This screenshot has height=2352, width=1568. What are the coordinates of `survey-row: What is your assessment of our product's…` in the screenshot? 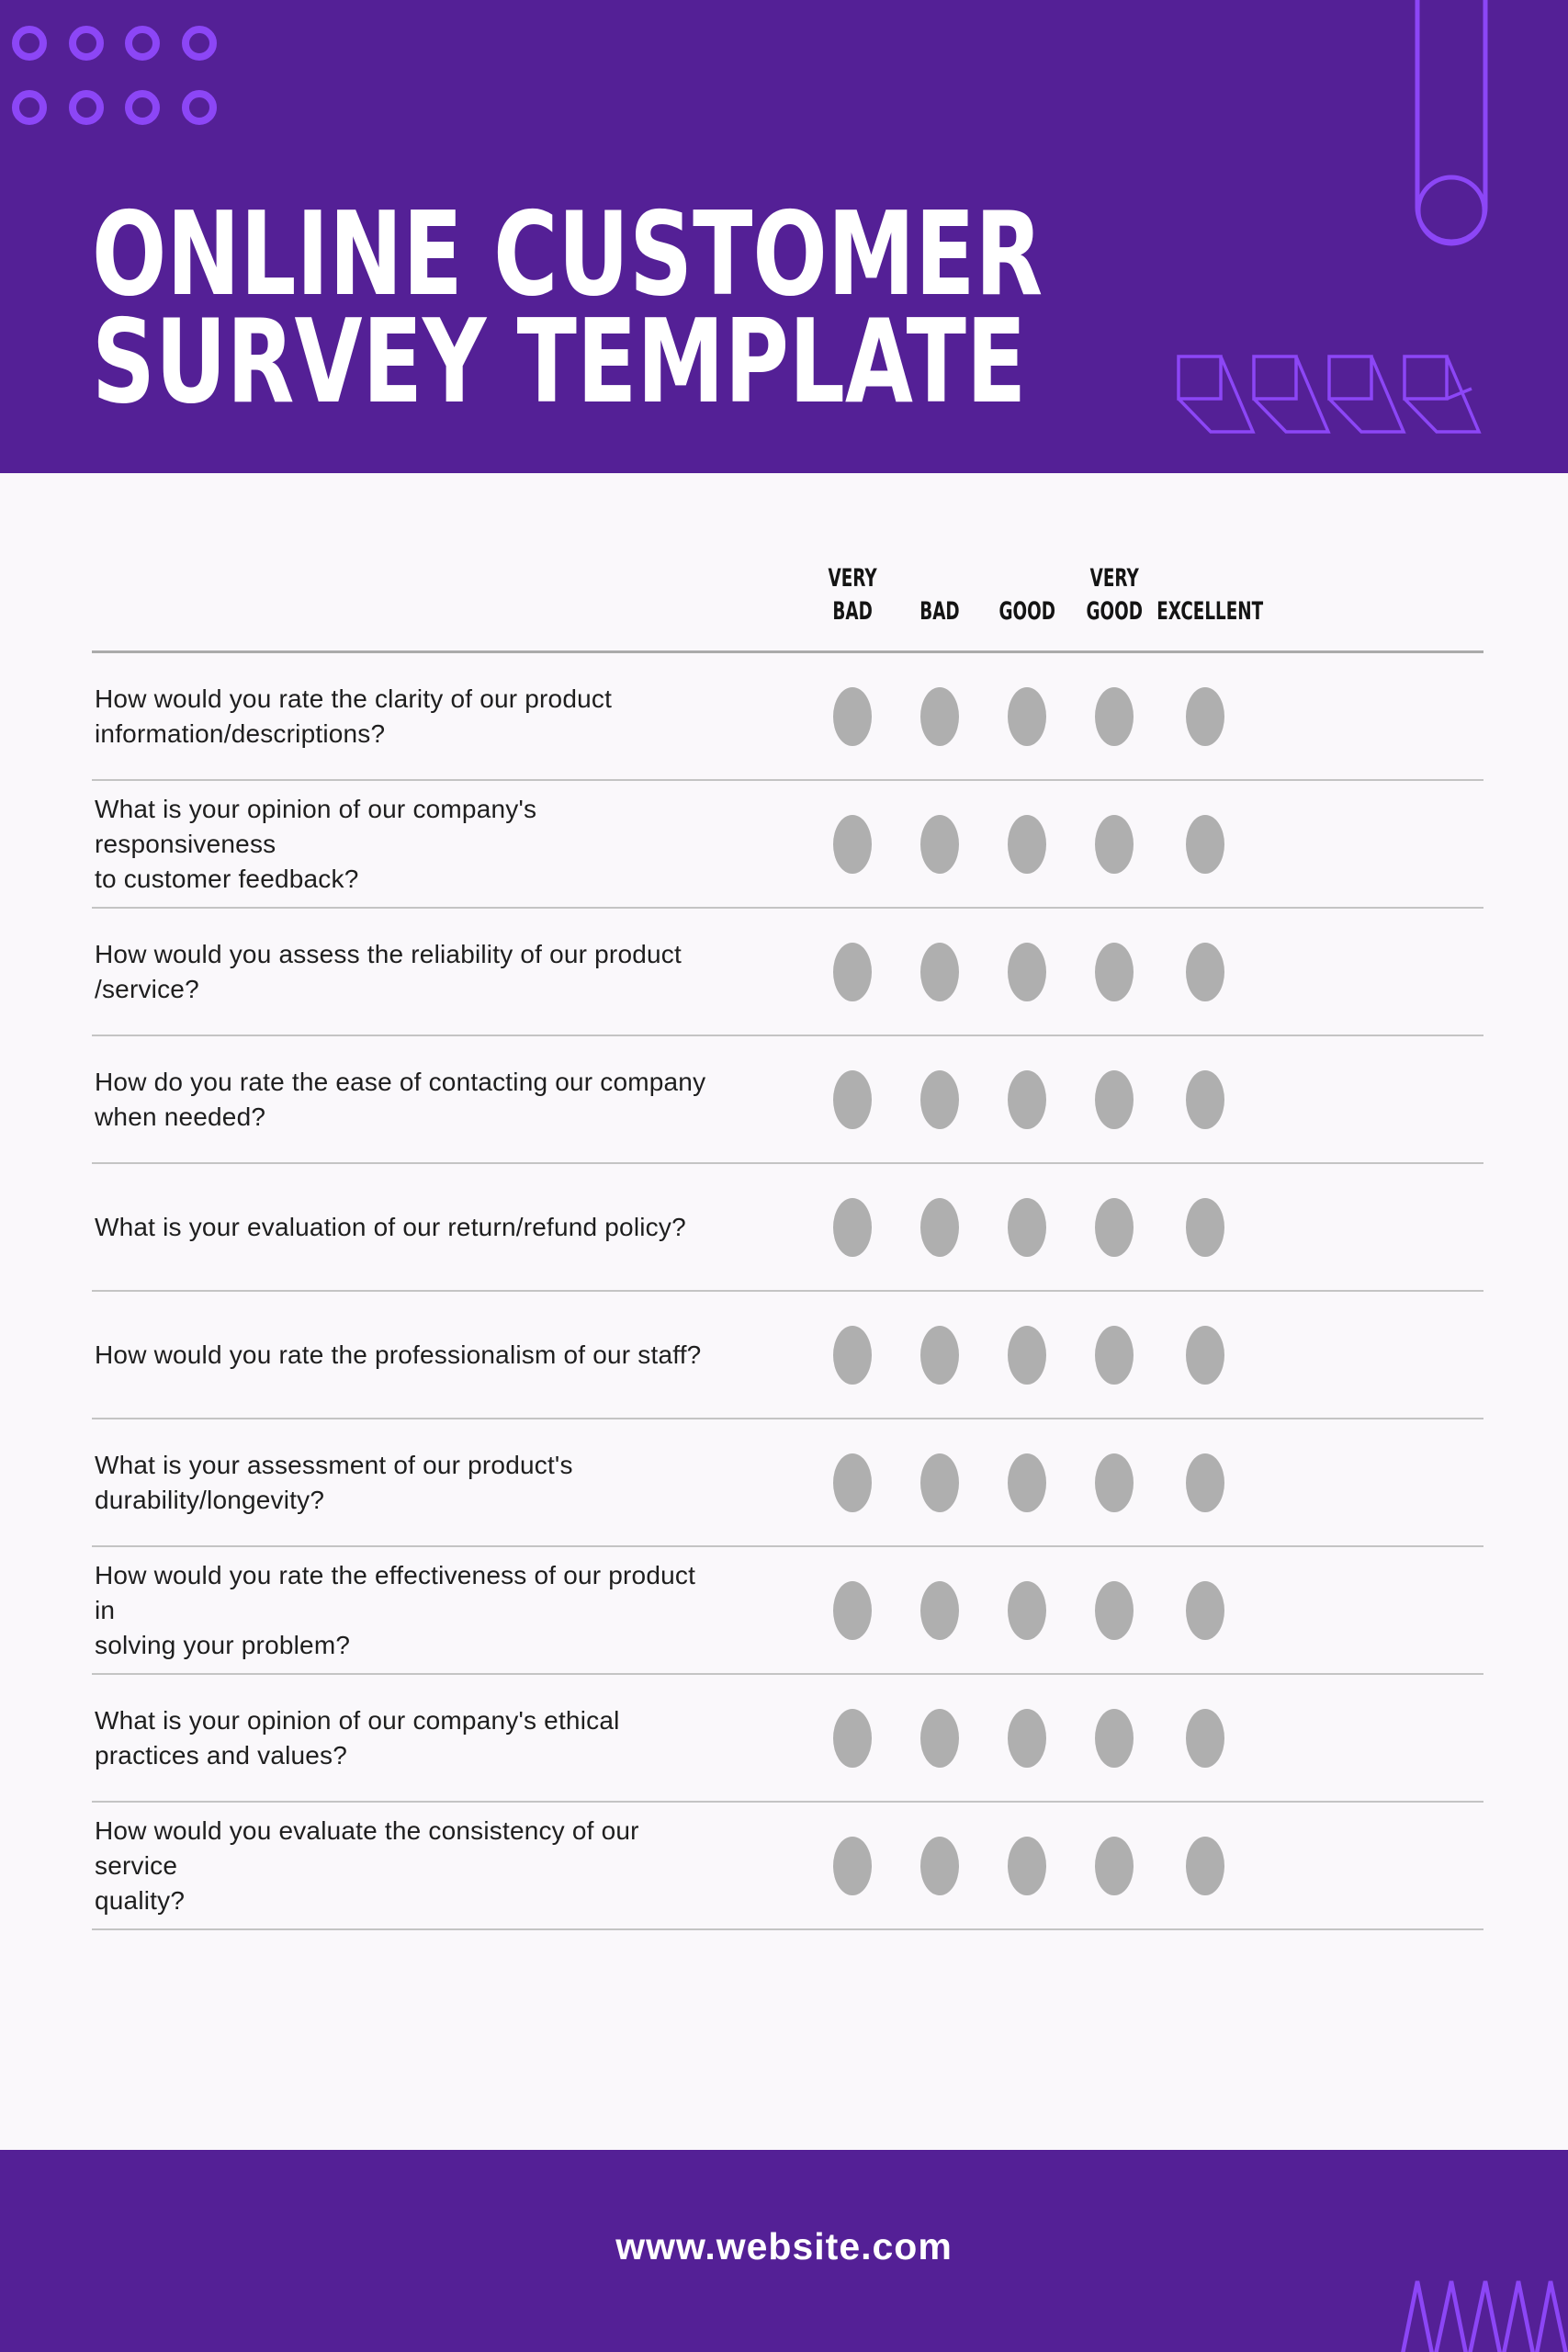 It's located at (788, 1483).